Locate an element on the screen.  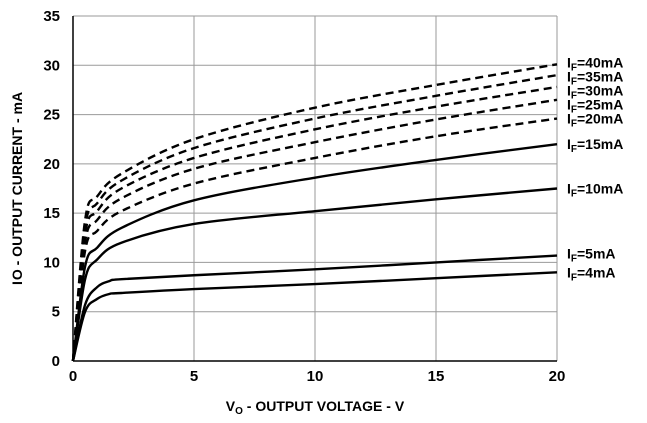
x-tick-label: 15 is located at coordinates (436, 376).